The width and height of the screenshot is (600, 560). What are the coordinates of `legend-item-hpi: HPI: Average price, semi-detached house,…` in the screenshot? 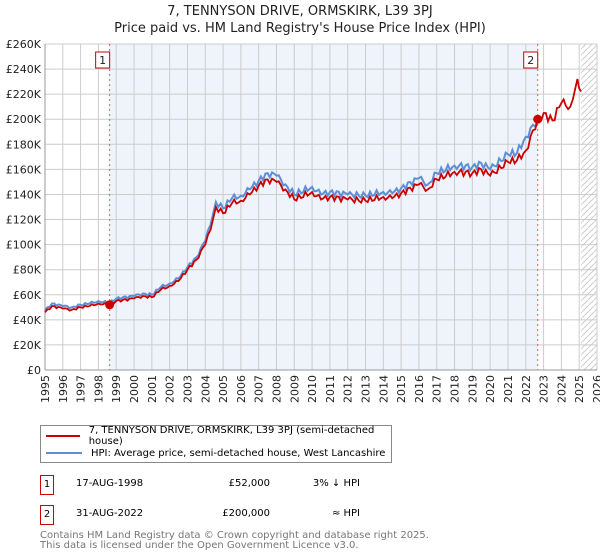 It's located at (215, 453).